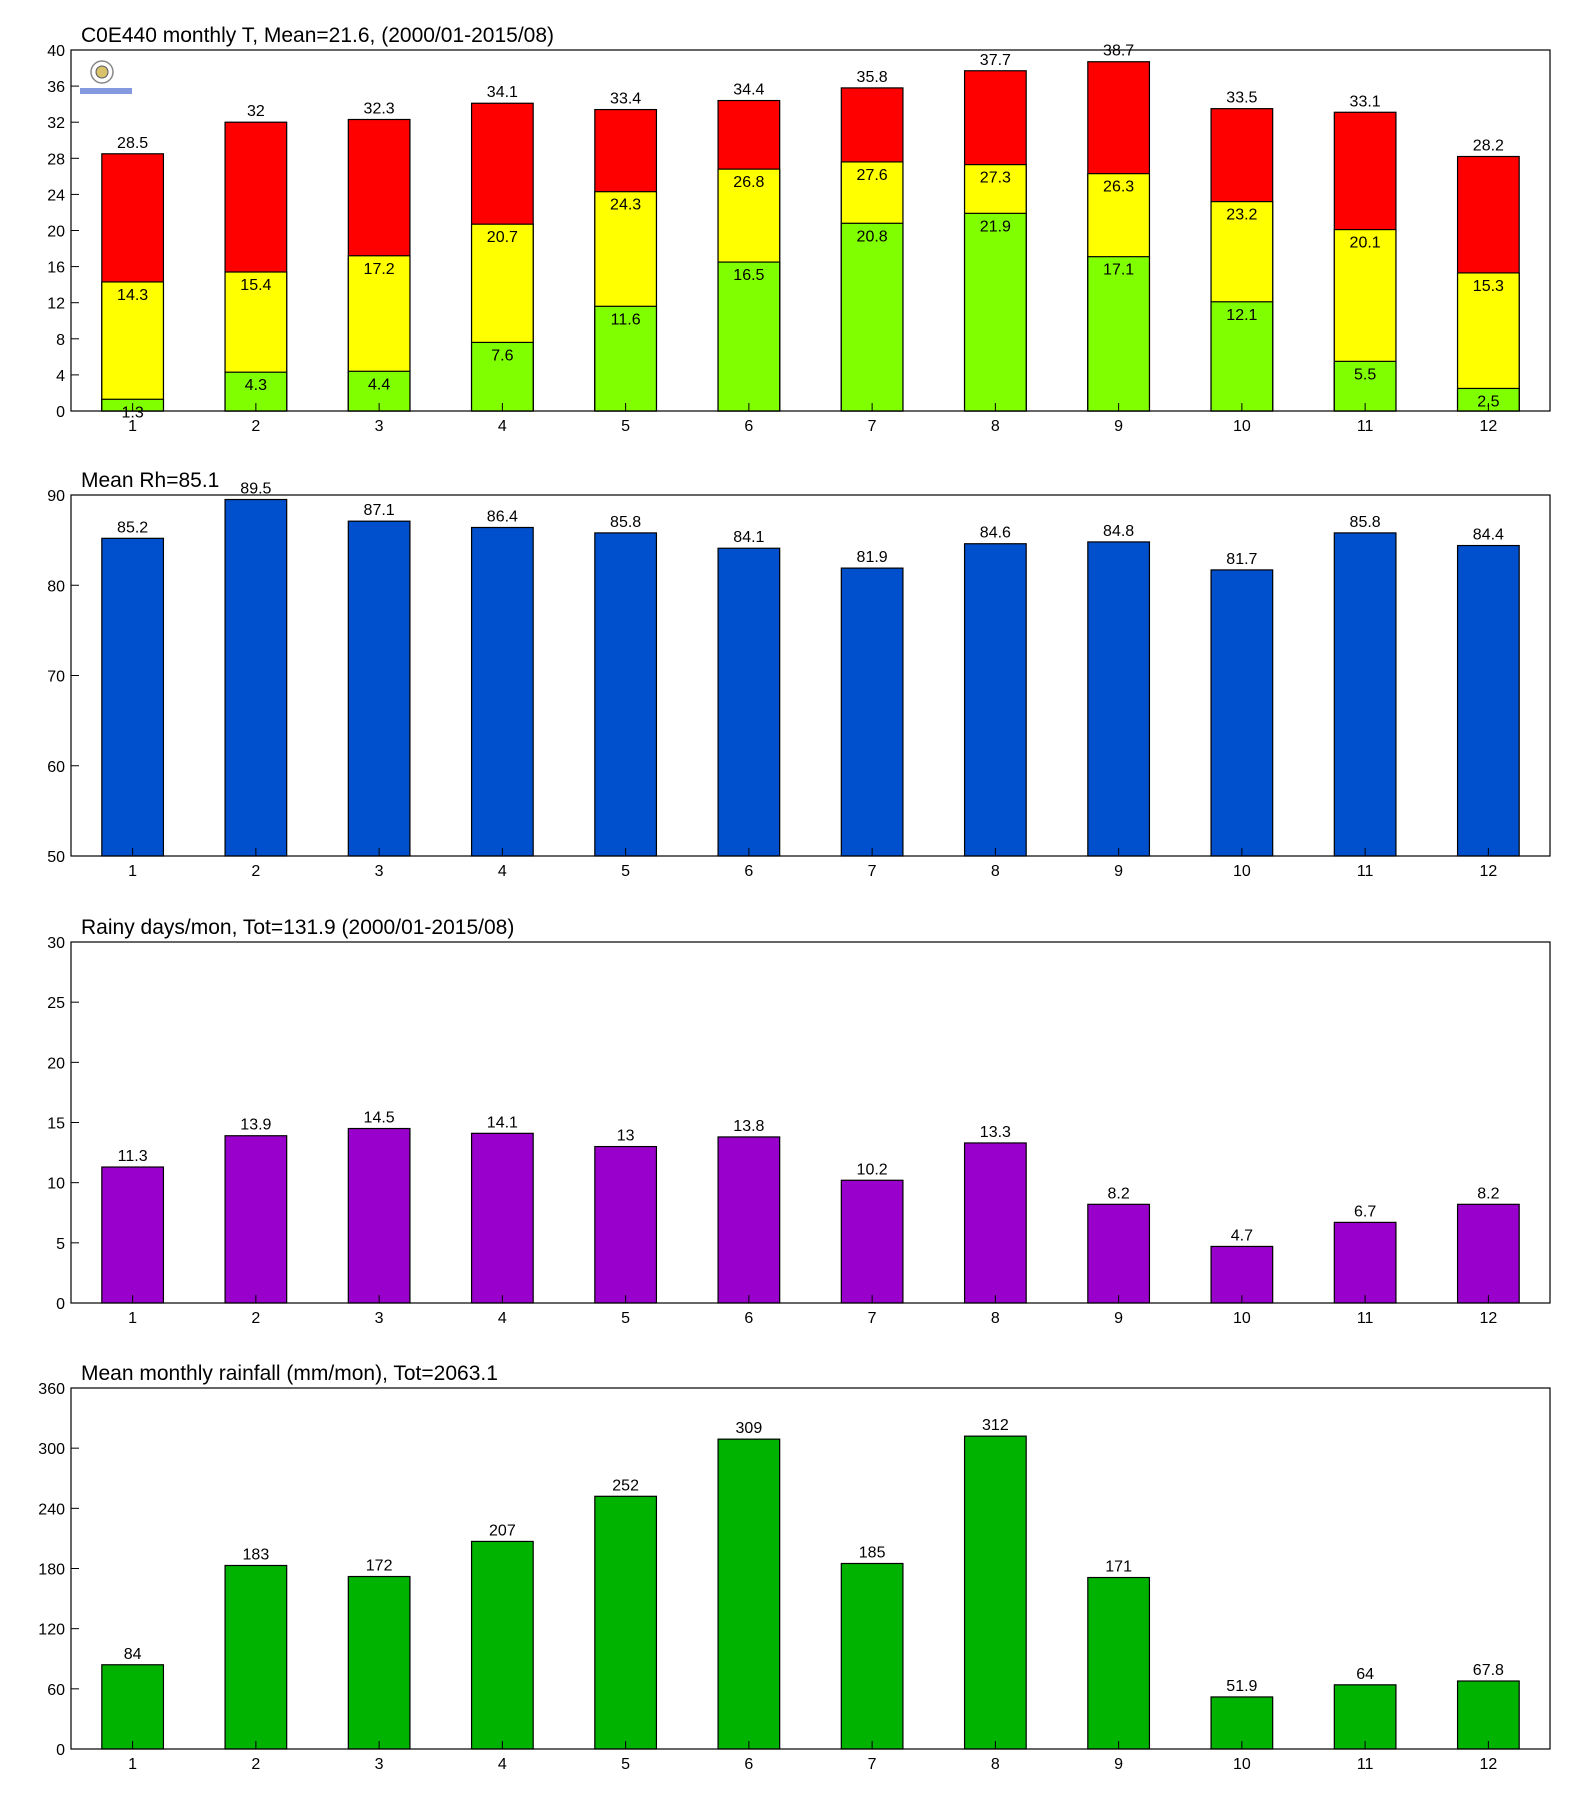  What do you see at coordinates (748, 871) in the screenshot?
I see `x-tick-label: 6` at bounding box center [748, 871].